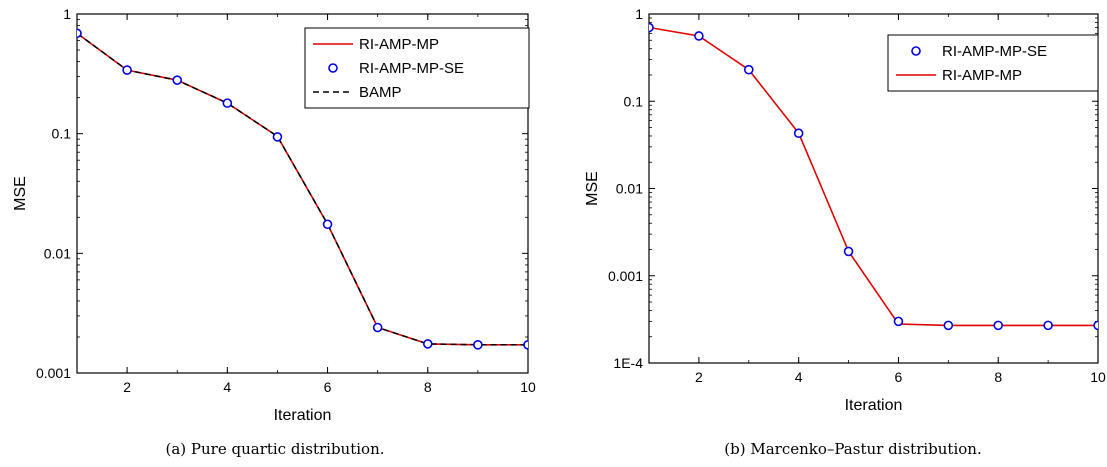 This screenshot has width=1107, height=467. I want to click on y-tick-label: 1E-4, so click(628, 363).